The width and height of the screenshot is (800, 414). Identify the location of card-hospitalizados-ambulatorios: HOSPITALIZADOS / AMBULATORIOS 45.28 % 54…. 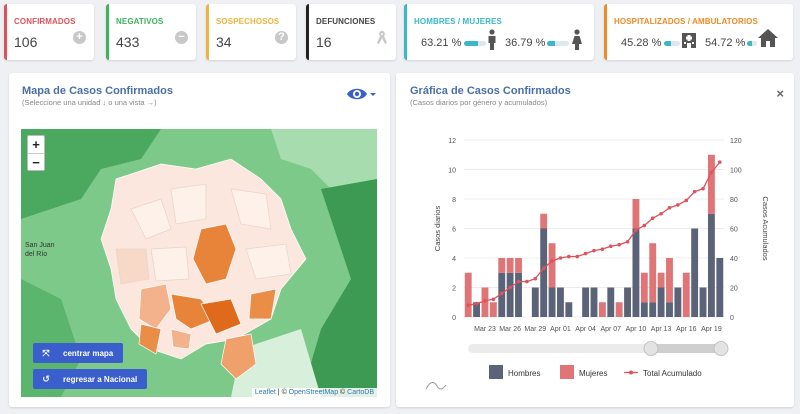
(698, 32).